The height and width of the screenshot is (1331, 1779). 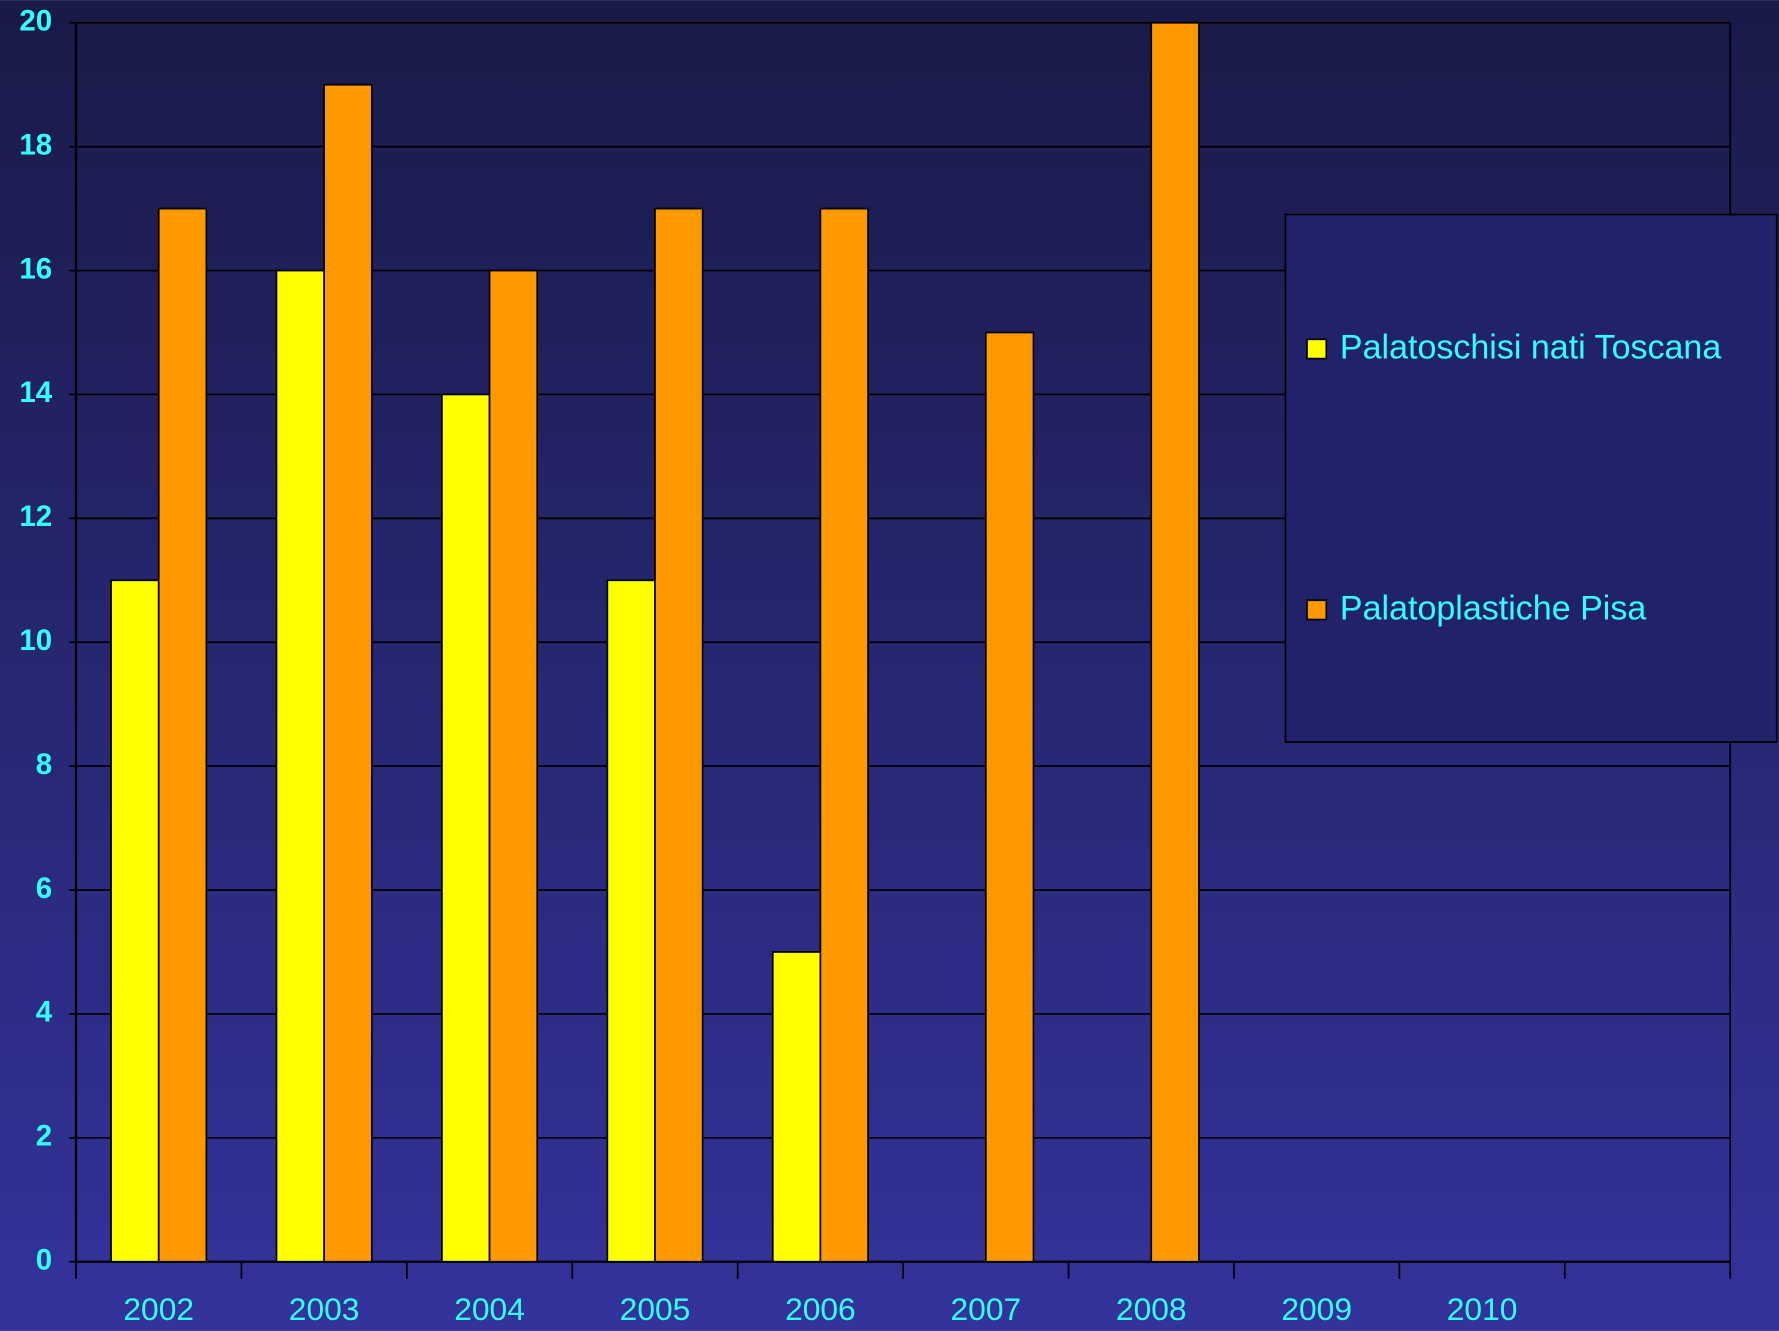 What do you see at coordinates (1151, 1309) in the screenshot?
I see `x-tick-label: 2008` at bounding box center [1151, 1309].